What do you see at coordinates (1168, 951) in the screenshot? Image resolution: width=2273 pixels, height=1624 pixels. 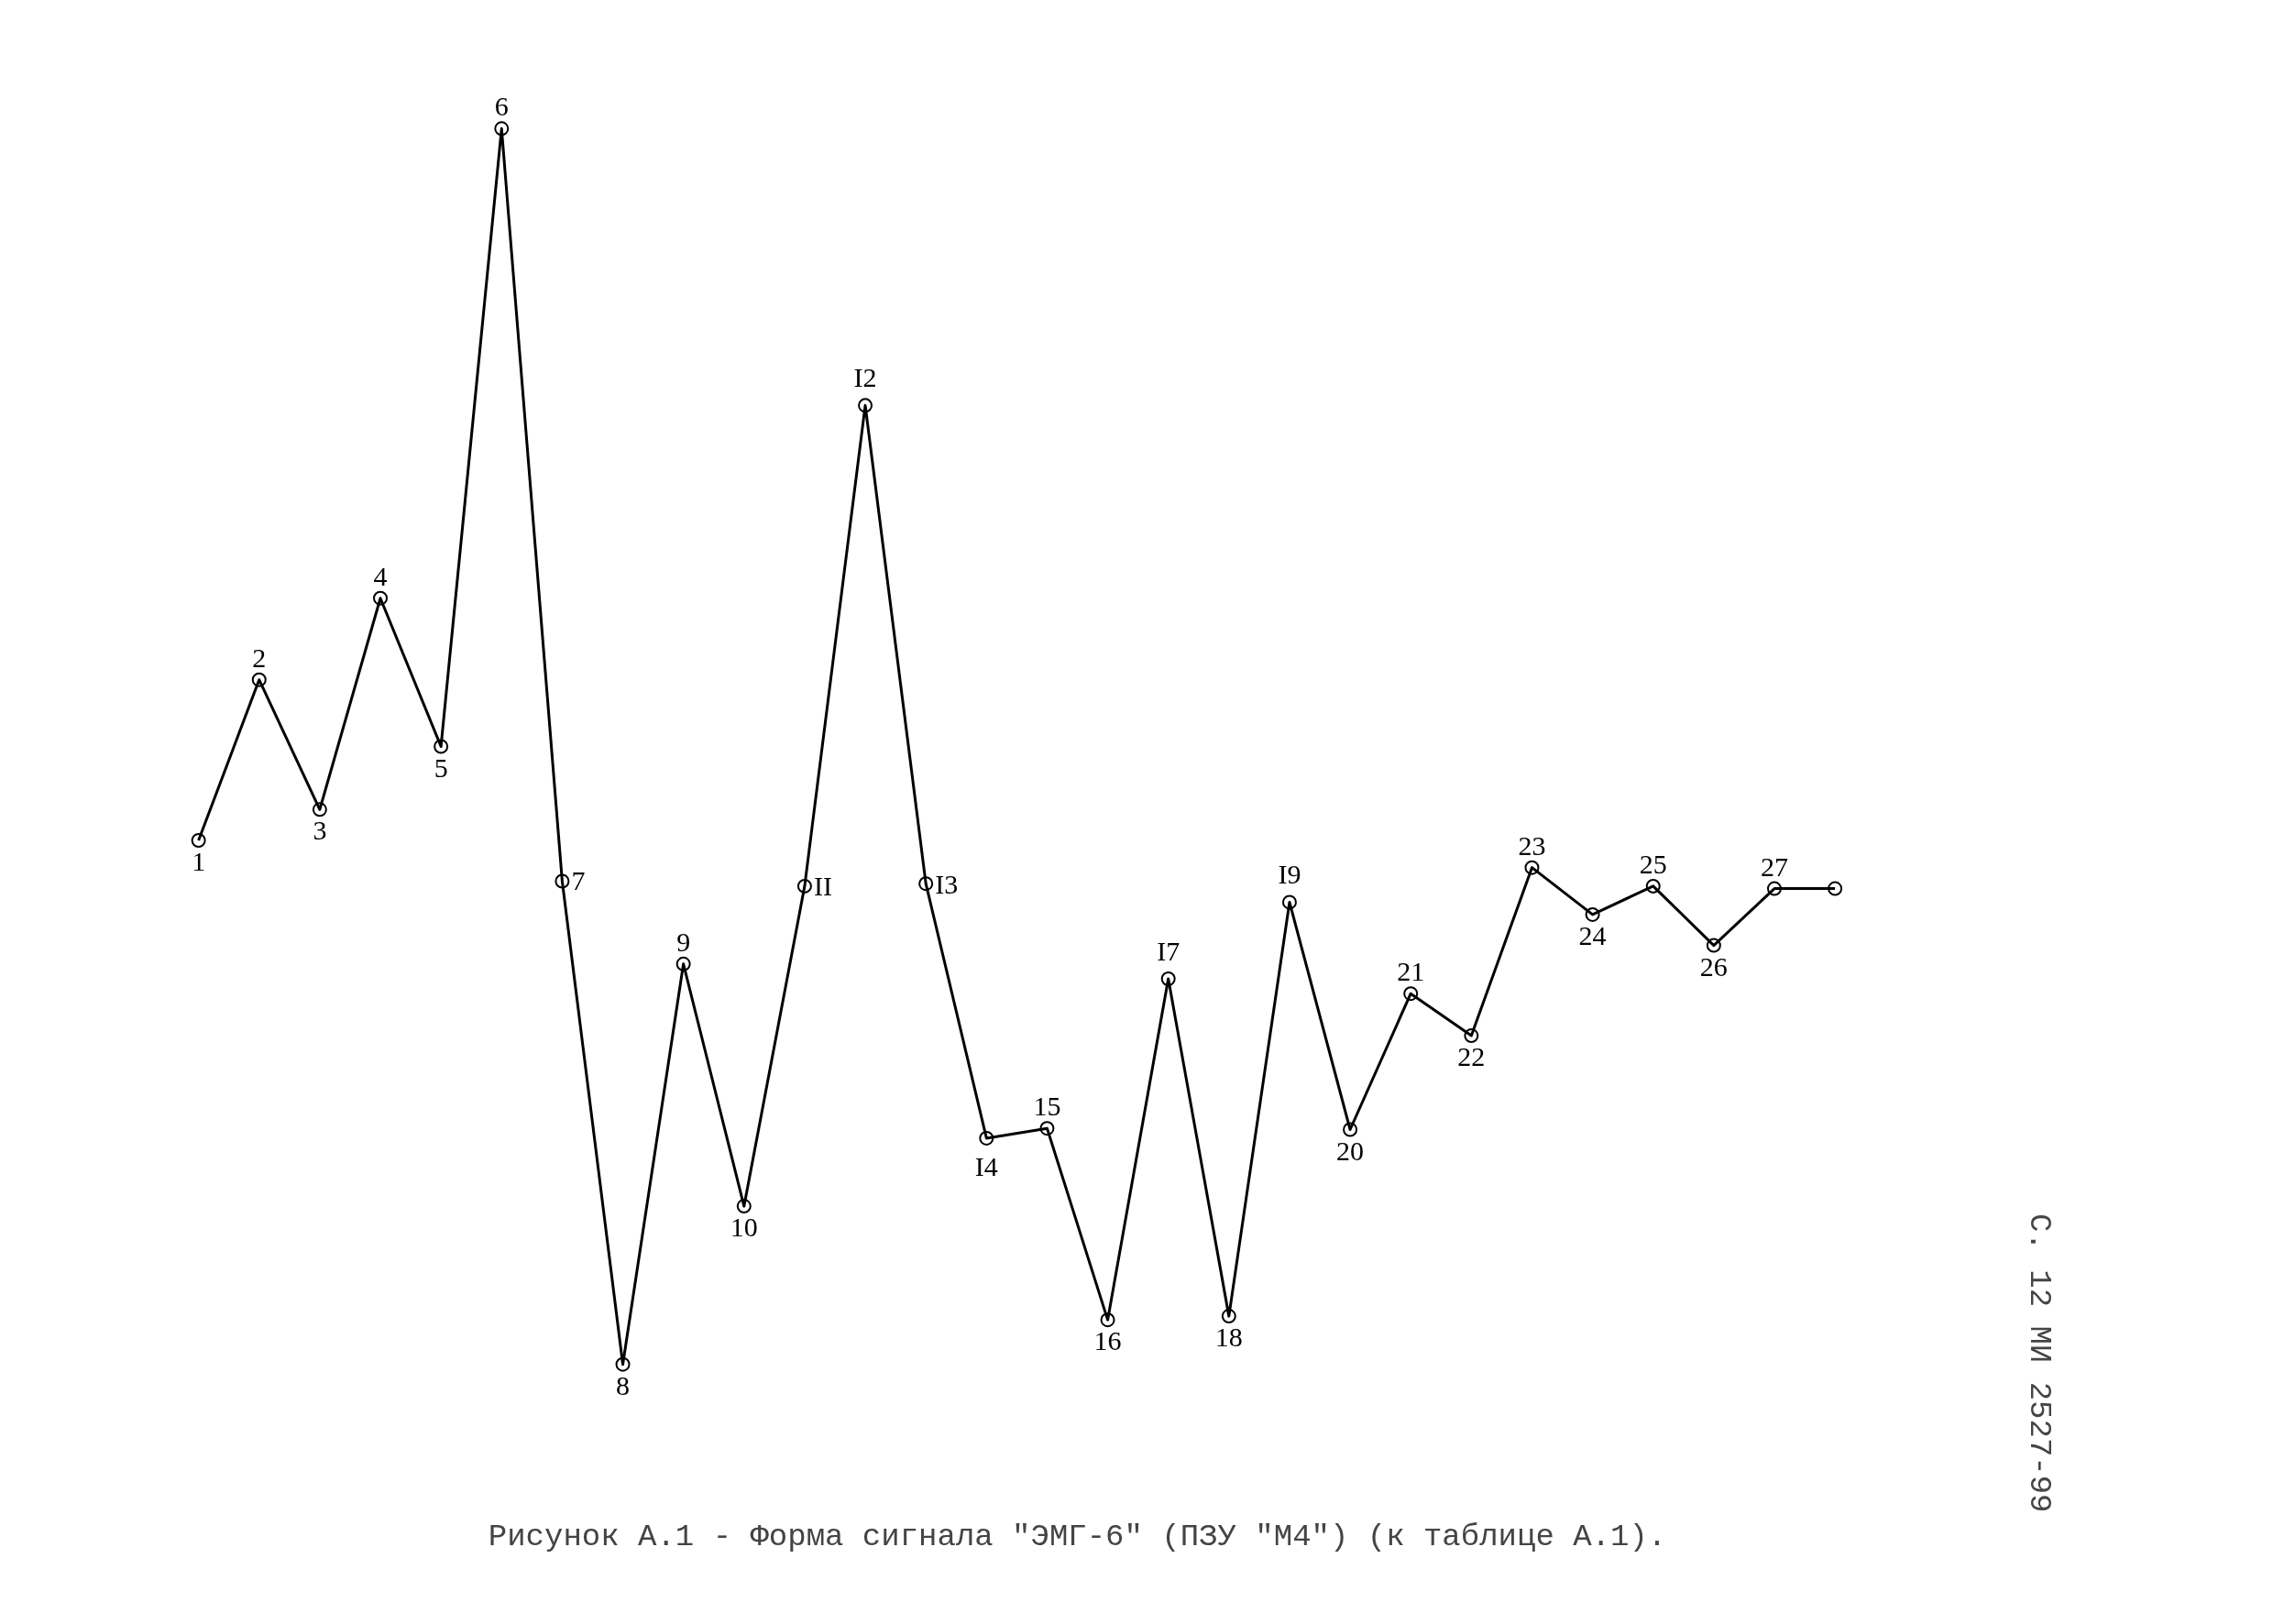 I see `annotation: I7` at bounding box center [1168, 951].